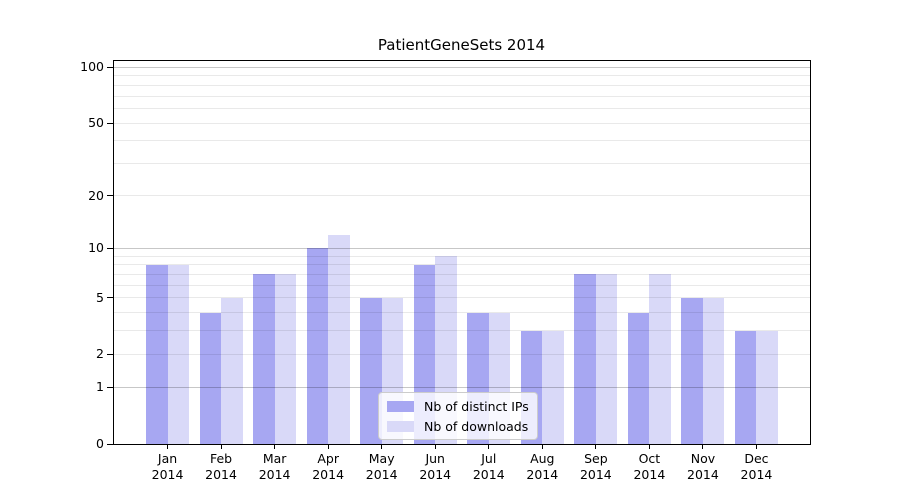 This screenshot has width=900, height=500. I want to click on y-tick-label-10: 10, so click(96, 248).